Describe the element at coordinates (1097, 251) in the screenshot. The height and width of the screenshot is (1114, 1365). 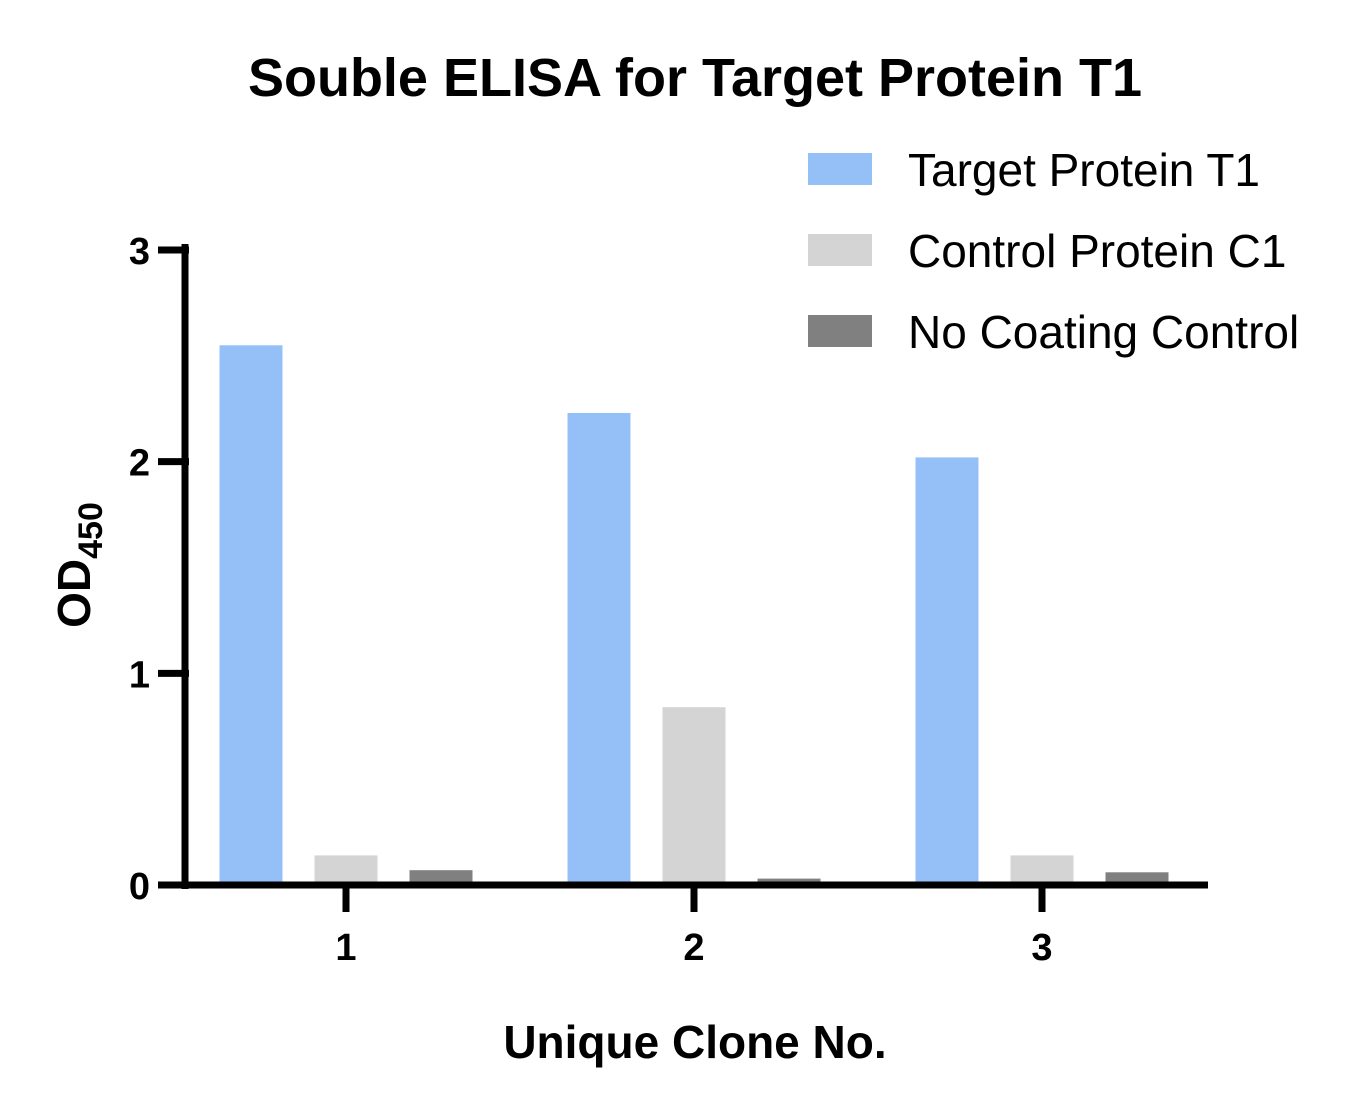
I see `legend-label-2: Control Protein C1` at that location.